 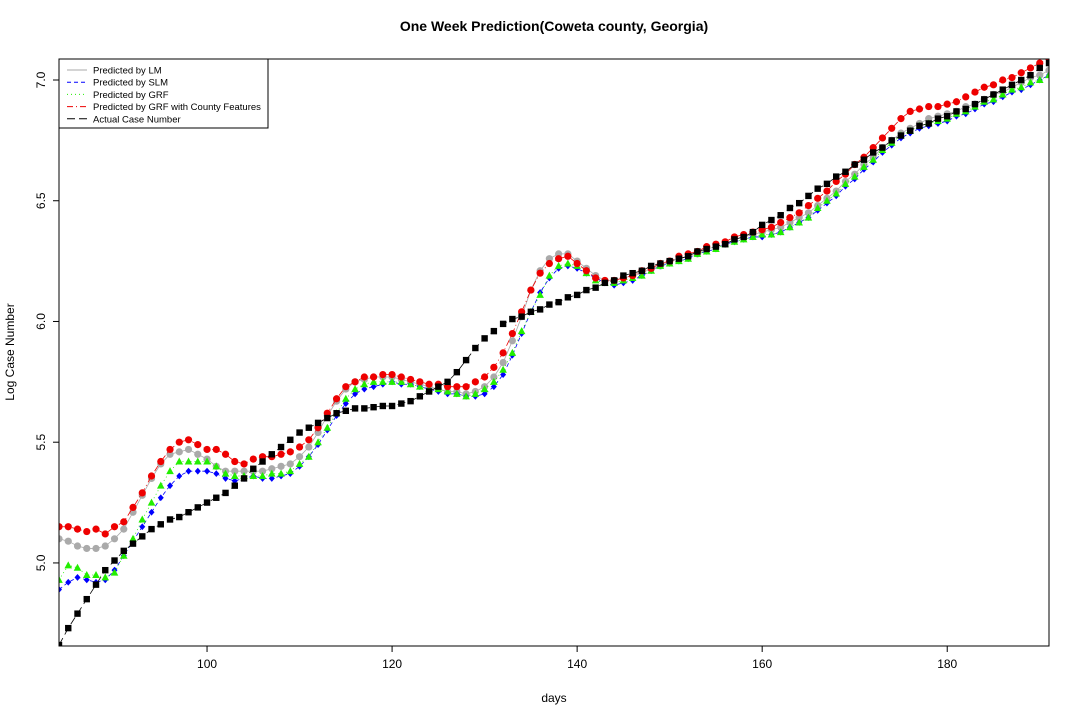 What do you see at coordinates (41, 79) in the screenshot?
I see `y-tick-label: 7.0` at bounding box center [41, 79].